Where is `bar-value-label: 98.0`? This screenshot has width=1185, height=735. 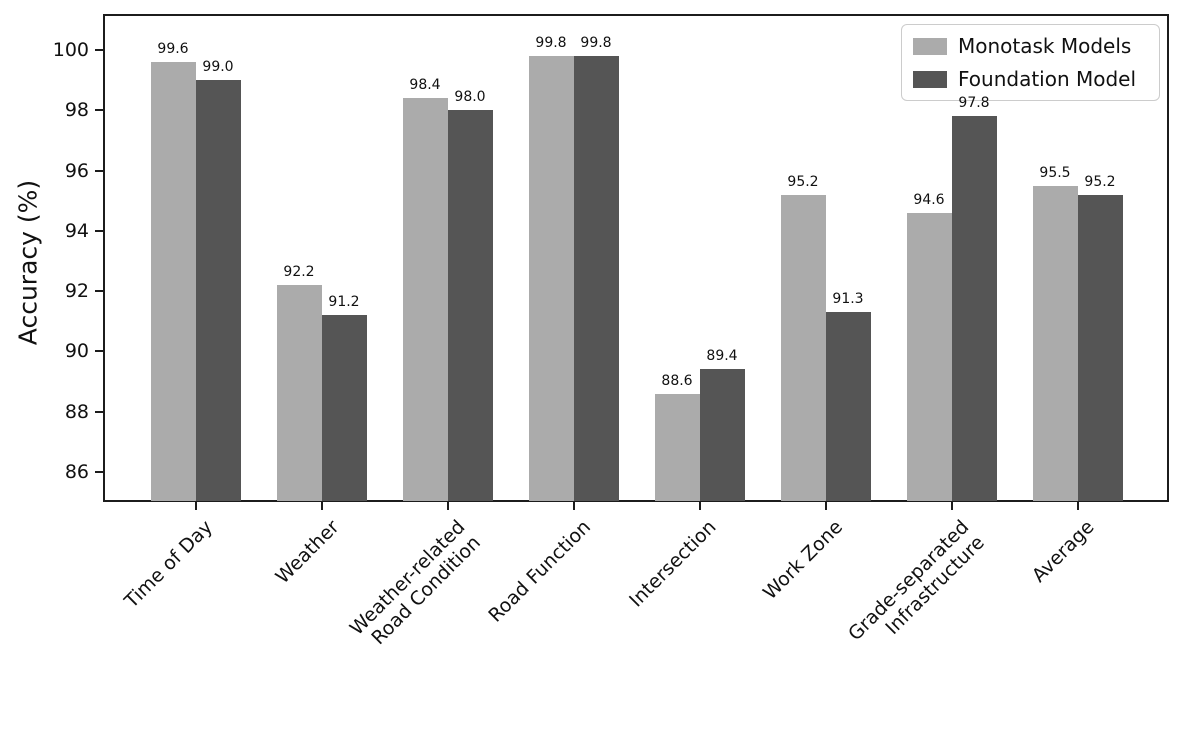
bar-value-label: 98.0 is located at coordinates (470, 97).